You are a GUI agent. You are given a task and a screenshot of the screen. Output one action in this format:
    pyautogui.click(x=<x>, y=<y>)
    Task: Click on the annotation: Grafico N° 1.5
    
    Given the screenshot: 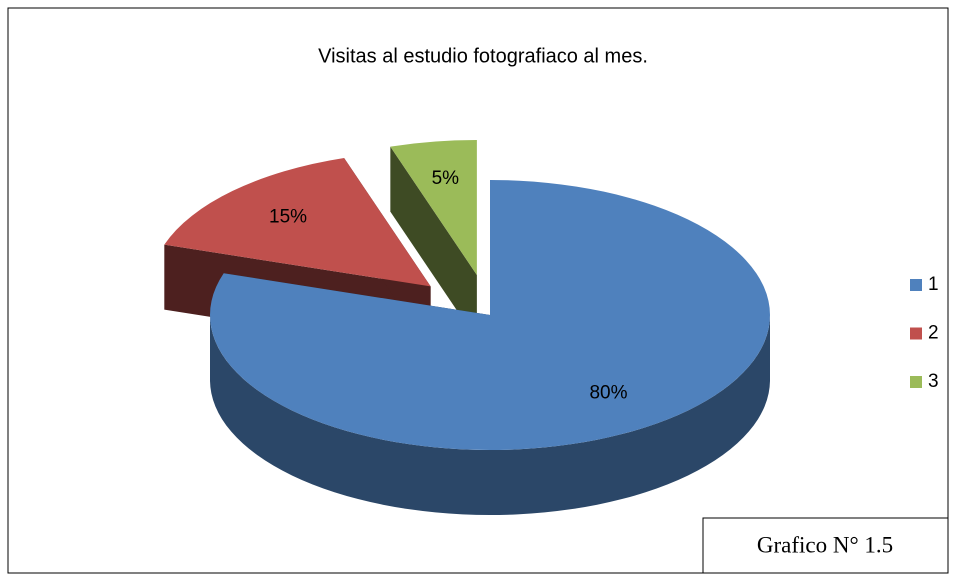 What is the action you would take?
    pyautogui.click(x=825, y=544)
    